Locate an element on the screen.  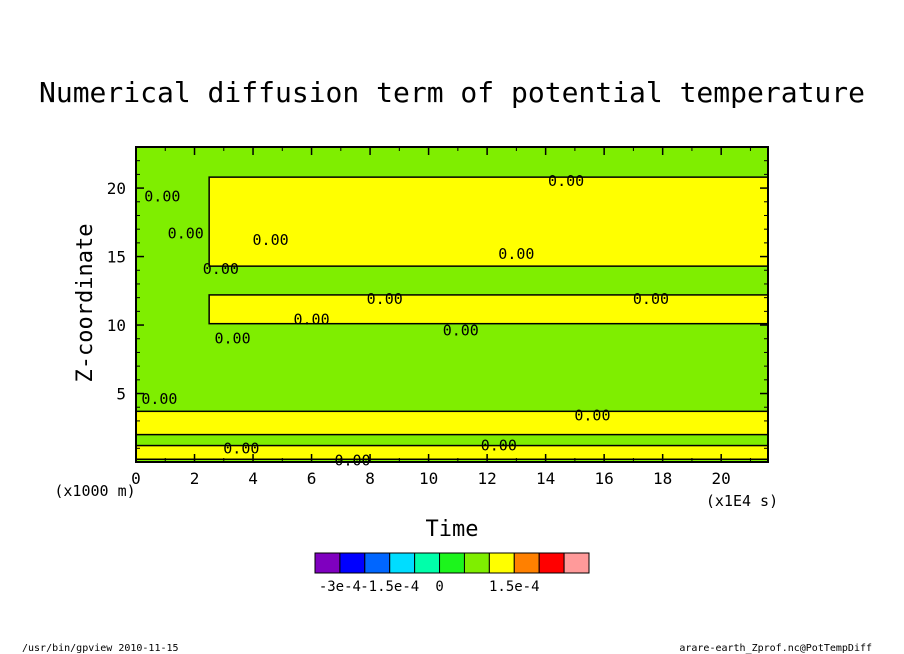
x-tick-label: 0 is located at coordinates (136, 478).